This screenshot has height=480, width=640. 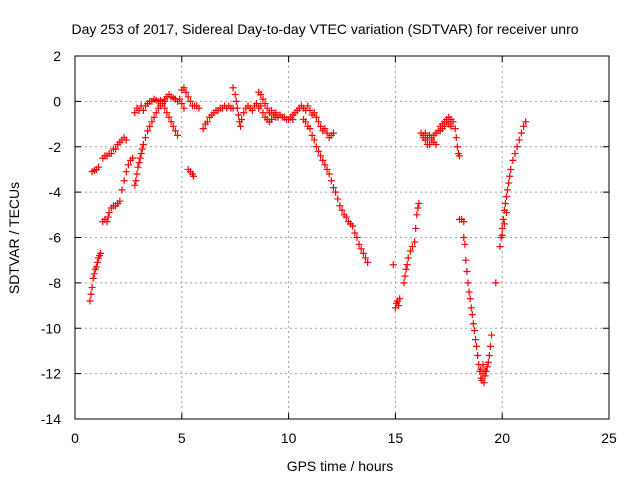 I want to click on y-tick-label: -12, so click(x=51, y=374).